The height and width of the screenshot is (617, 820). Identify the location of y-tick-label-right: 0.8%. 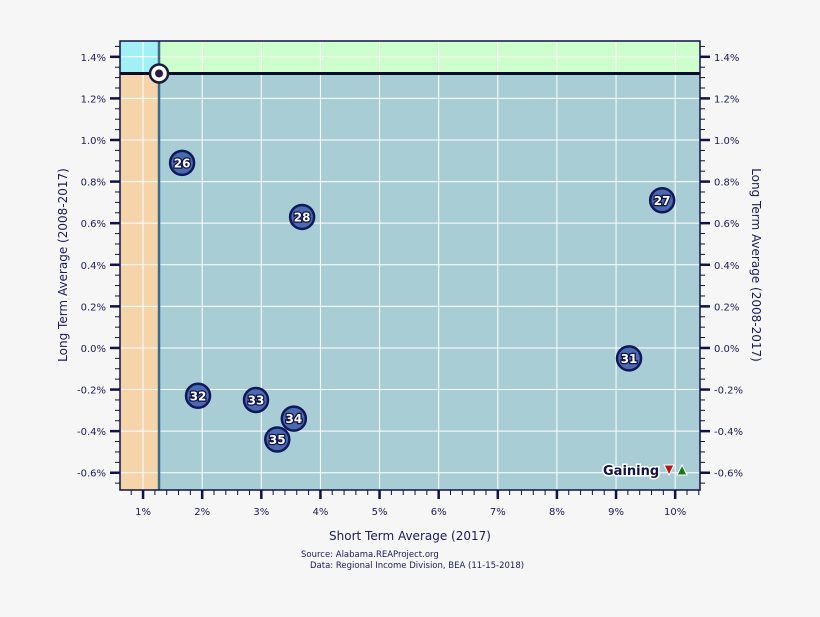
(726, 183).